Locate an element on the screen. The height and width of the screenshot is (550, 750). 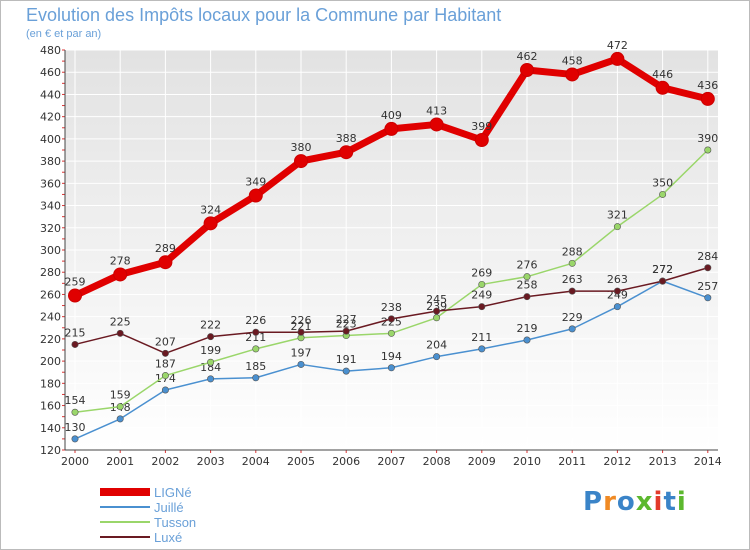
data-label: 263 is located at coordinates (617, 279).